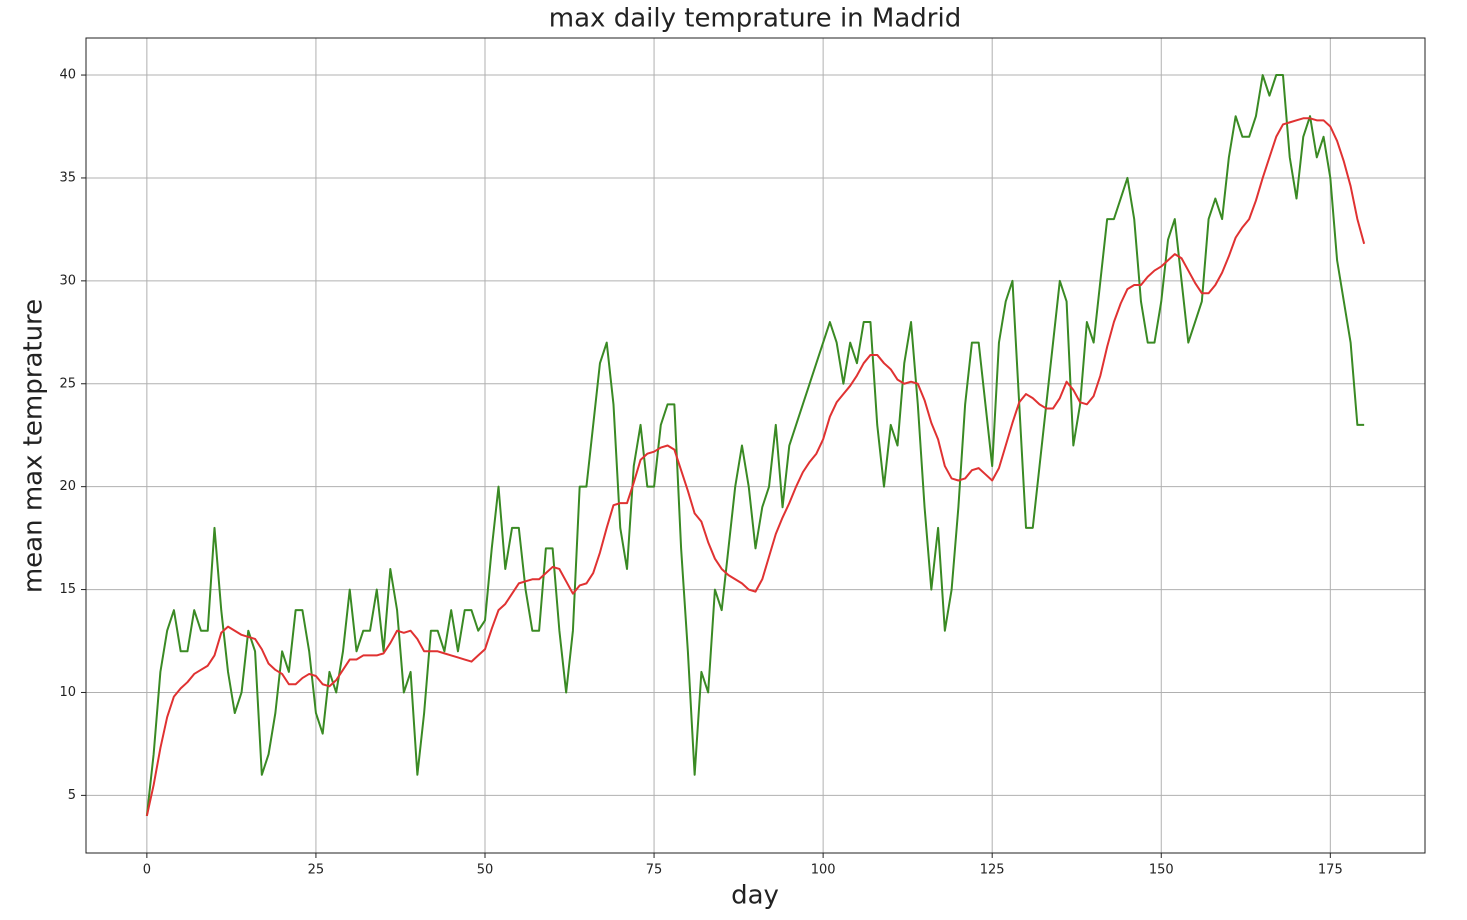 The image size is (1467, 920). What do you see at coordinates (1330, 870) in the screenshot?
I see `x-tick-label: 175` at bounding box center [1330, 870].